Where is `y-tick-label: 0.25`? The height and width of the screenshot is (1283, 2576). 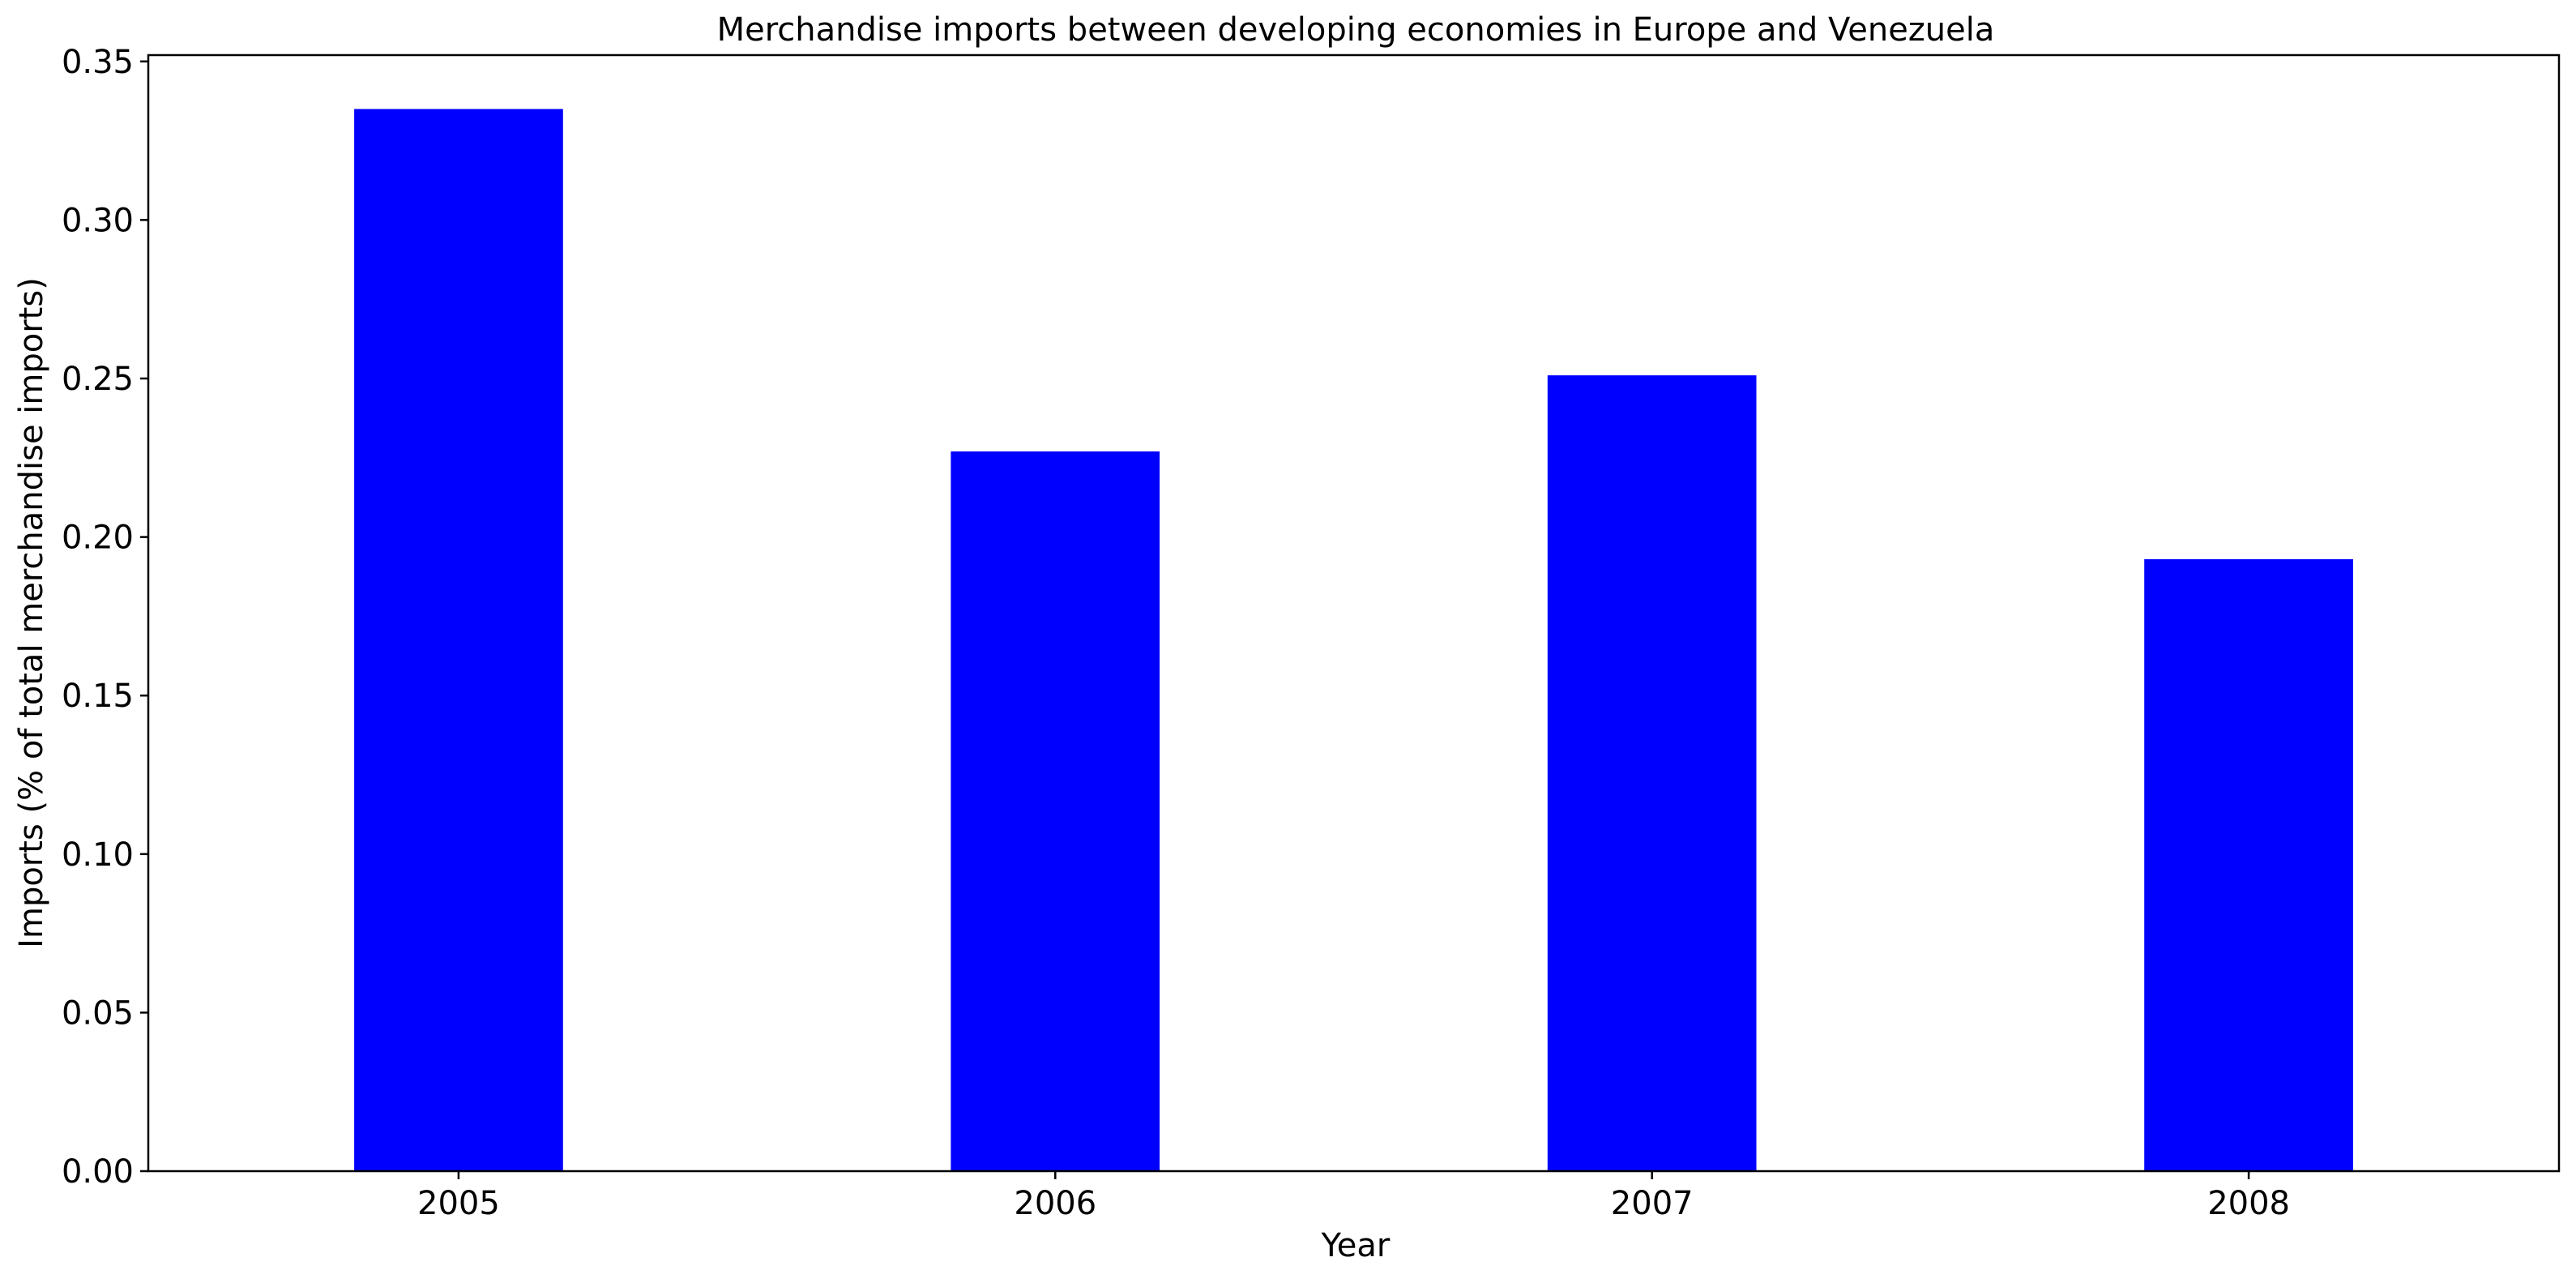 y-tick-label: 0.25 is located at coordinates (98, 379).